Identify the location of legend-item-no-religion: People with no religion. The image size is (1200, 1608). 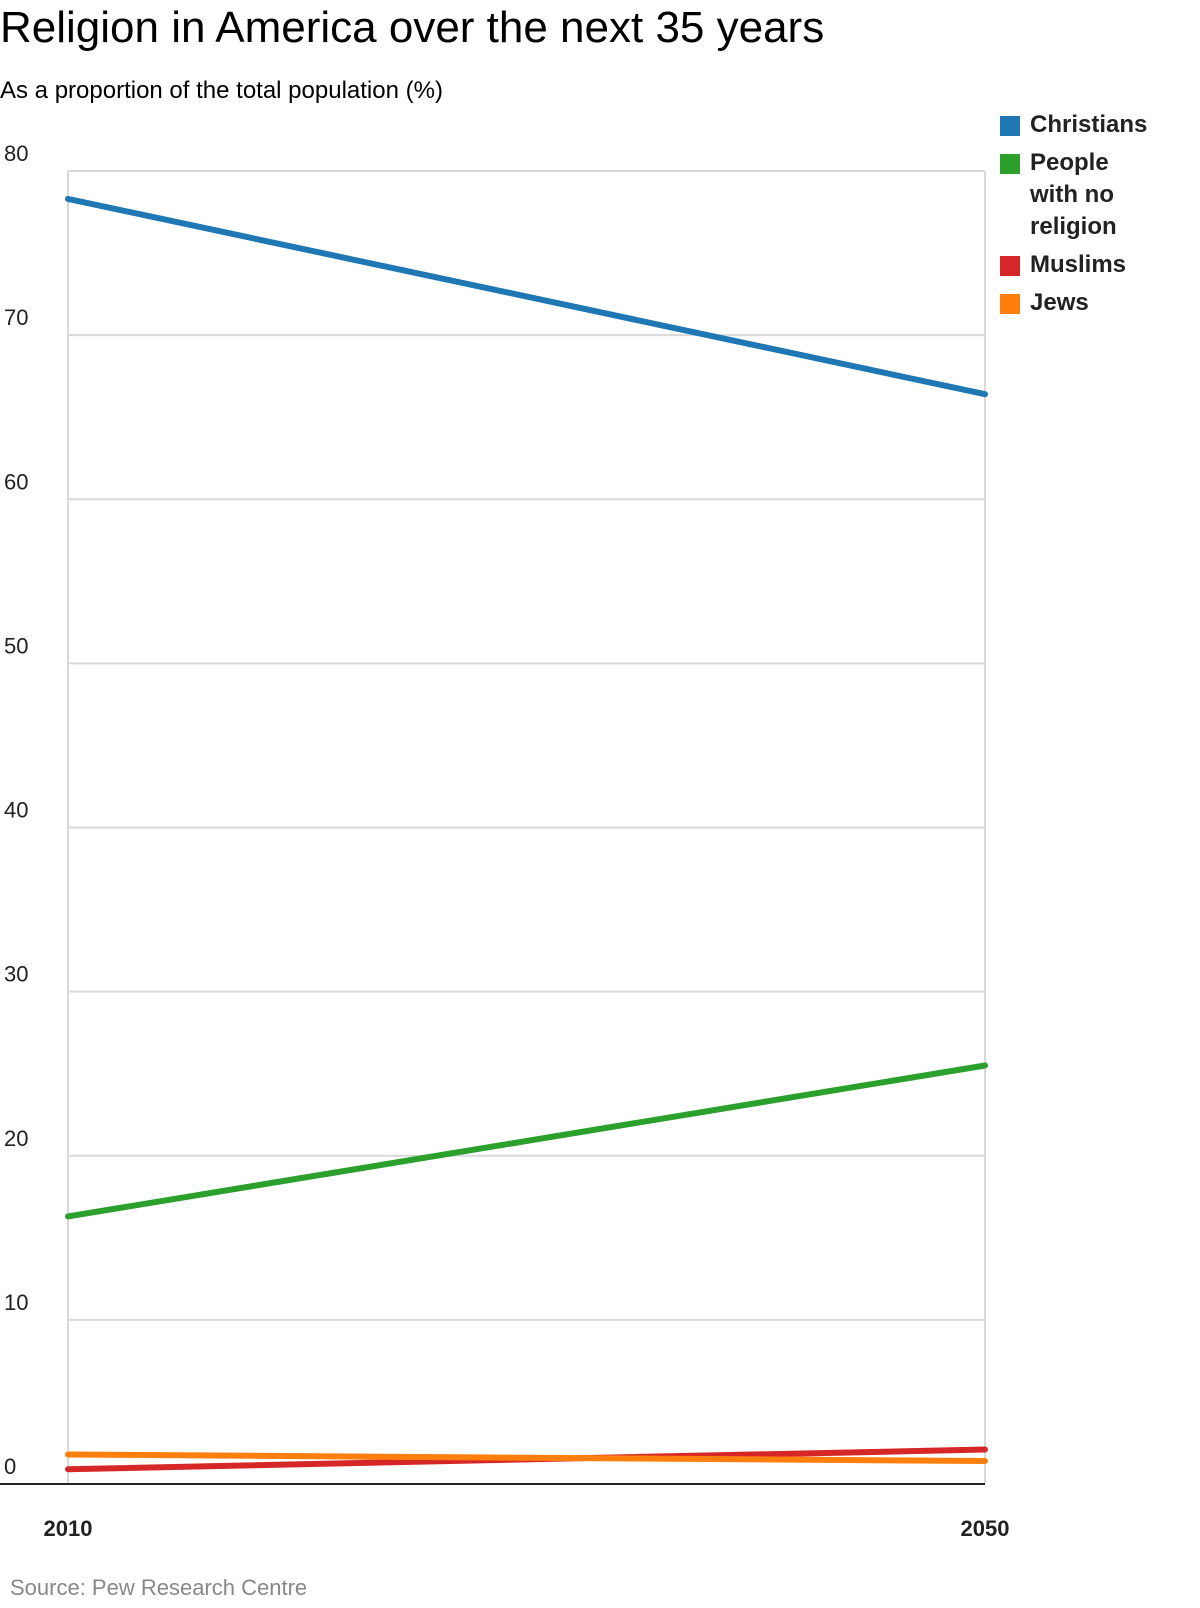
(1097, 195).